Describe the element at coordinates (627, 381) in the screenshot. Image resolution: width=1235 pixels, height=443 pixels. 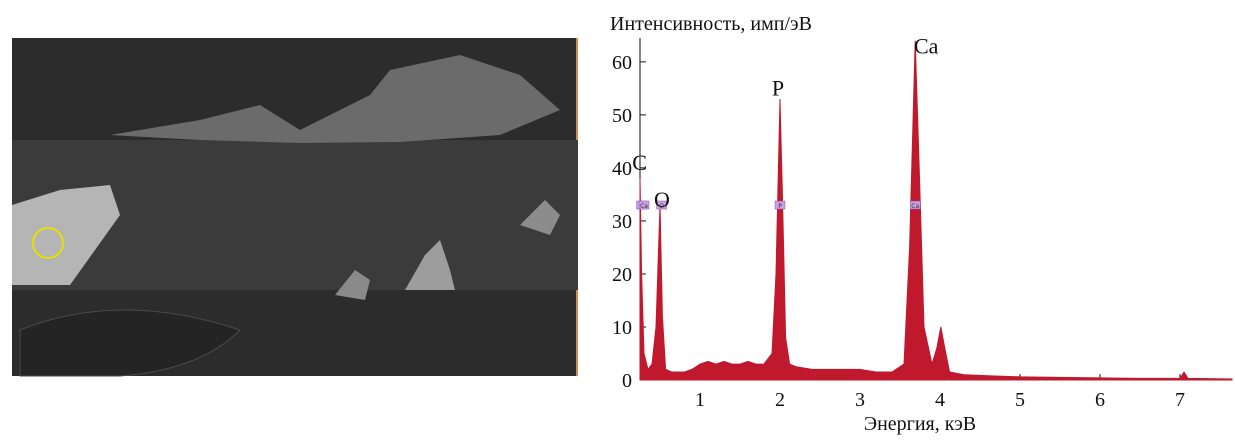
I see `y-tick-label: 0` at that location.